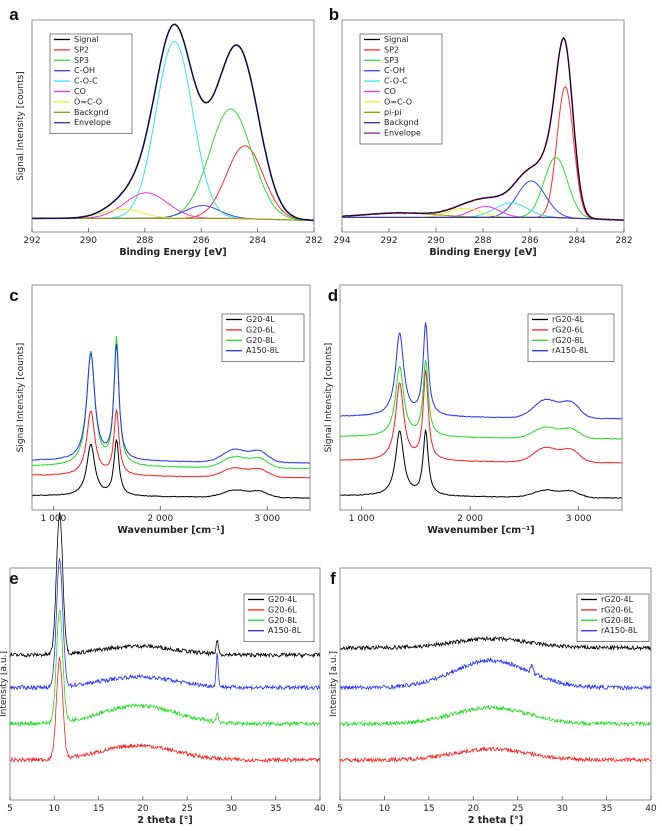 The height and width of the screenshot is (831, 662). What do you see at coordinates (333, 295) in the screenshot?
I see `panel-label: d` at bounding box center [333, 295].